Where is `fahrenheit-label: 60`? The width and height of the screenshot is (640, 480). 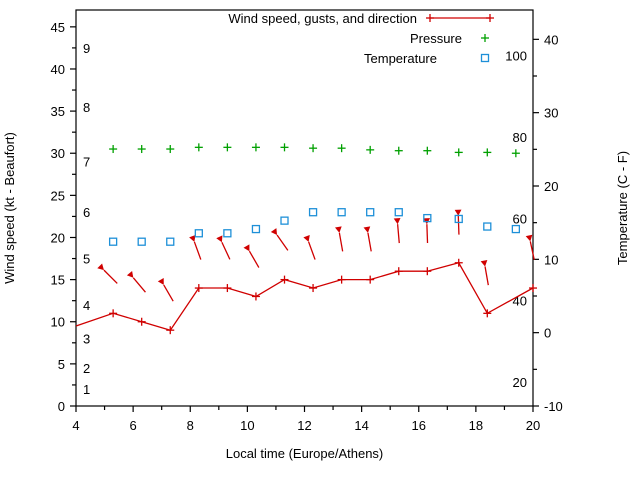
fahrenheit-label: 60 is located at coordinates (520, 218).